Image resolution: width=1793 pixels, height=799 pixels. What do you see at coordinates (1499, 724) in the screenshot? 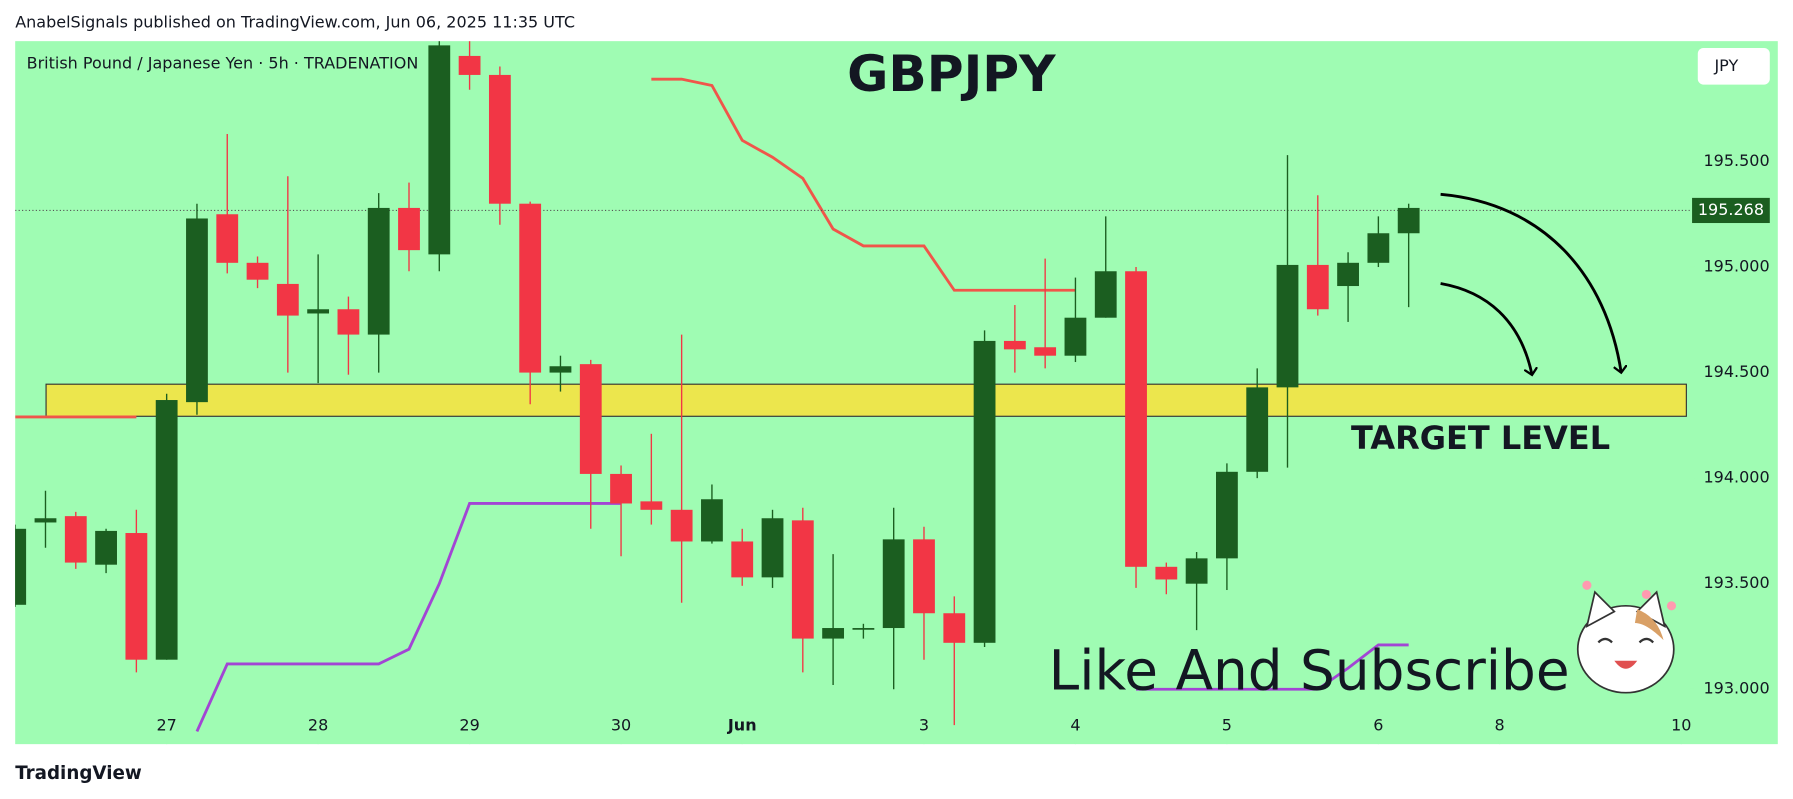
I see `x-tick-label: 8` at bounding box center [1499, 724].